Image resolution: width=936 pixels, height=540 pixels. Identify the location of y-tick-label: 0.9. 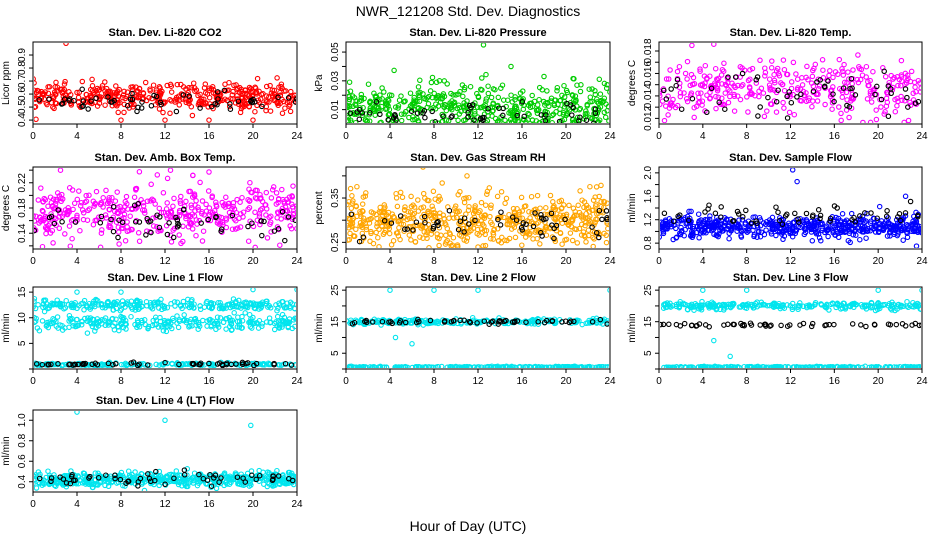
(22, 55).